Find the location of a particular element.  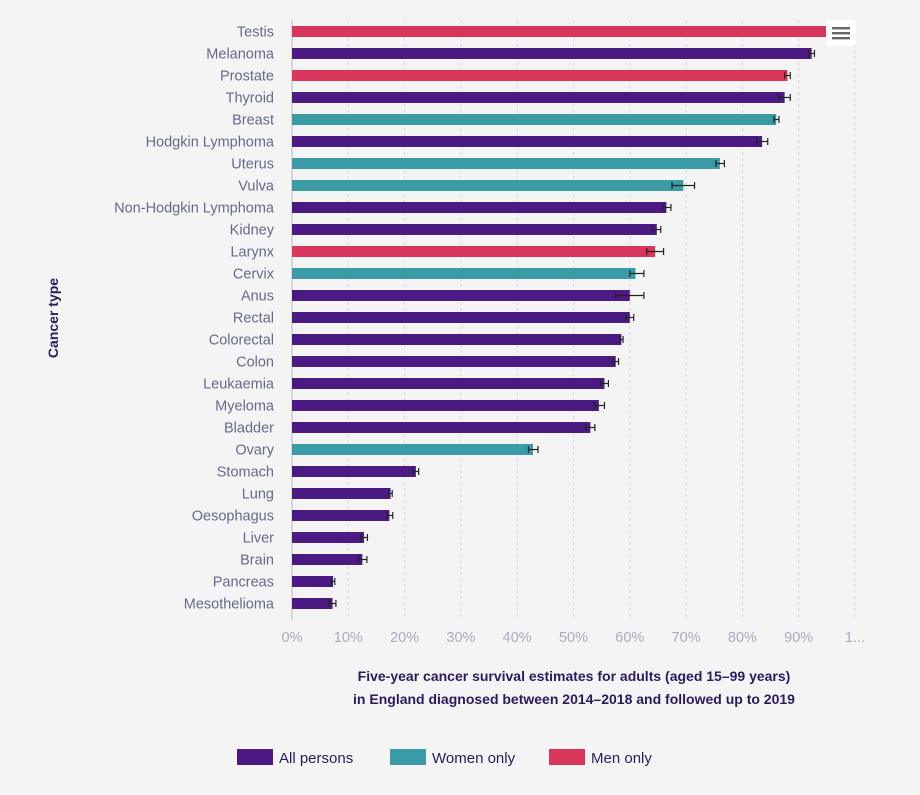

bar-leukaemia is located at coordinates (448, 383).